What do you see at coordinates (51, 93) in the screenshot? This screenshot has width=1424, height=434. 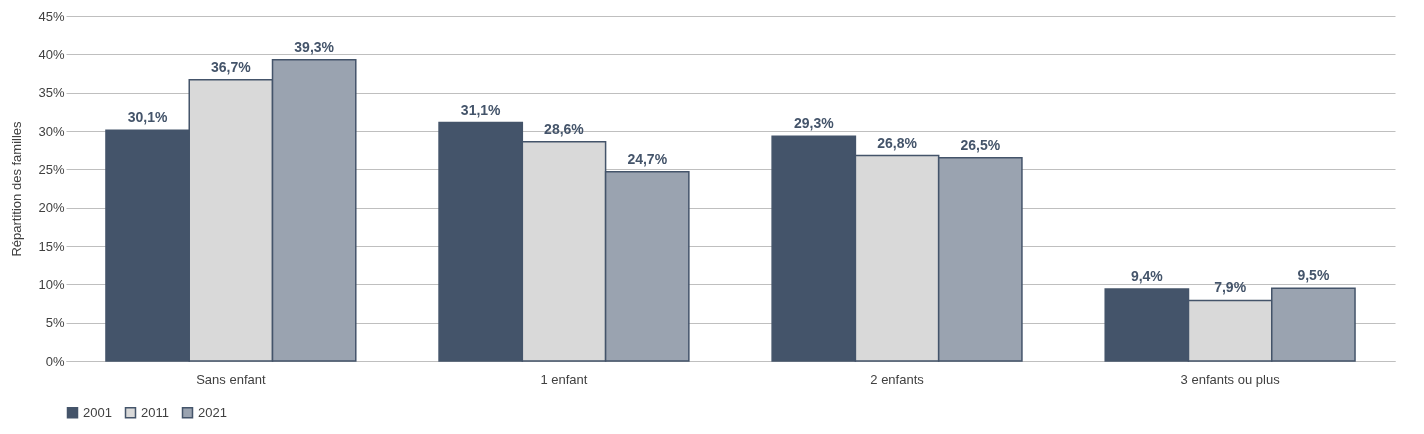 I see `y-tick-label: 35%` at bounding box center [51, 93].